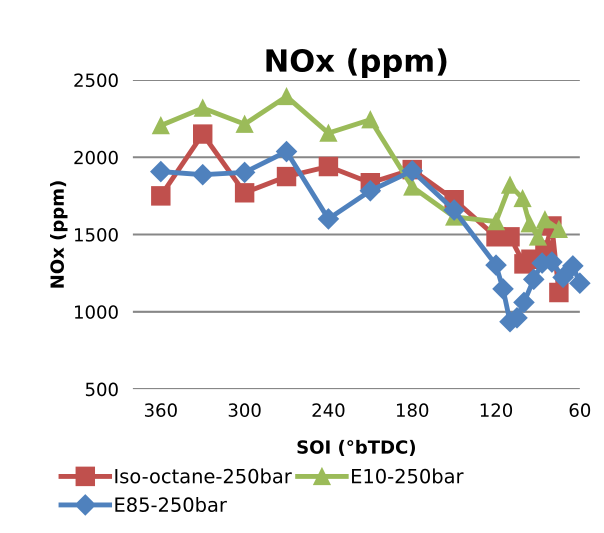 The height and width of the screenshot is (533, 604). Describe the element at coordinates (59, 234) in the screenshot. I see `y-axis-title: NOx (ppm)` at that location.